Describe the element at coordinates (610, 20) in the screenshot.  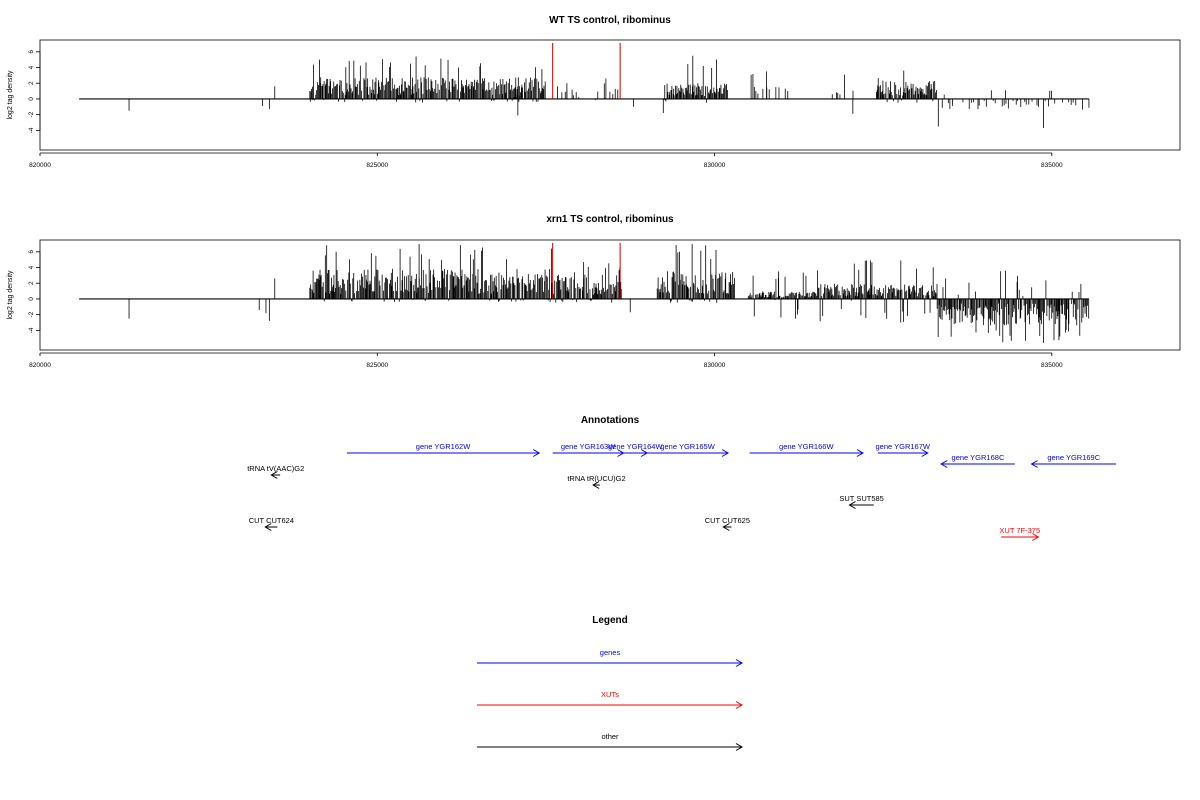
I see `wt-panel-title: WT TS control, ribominus` at that location.